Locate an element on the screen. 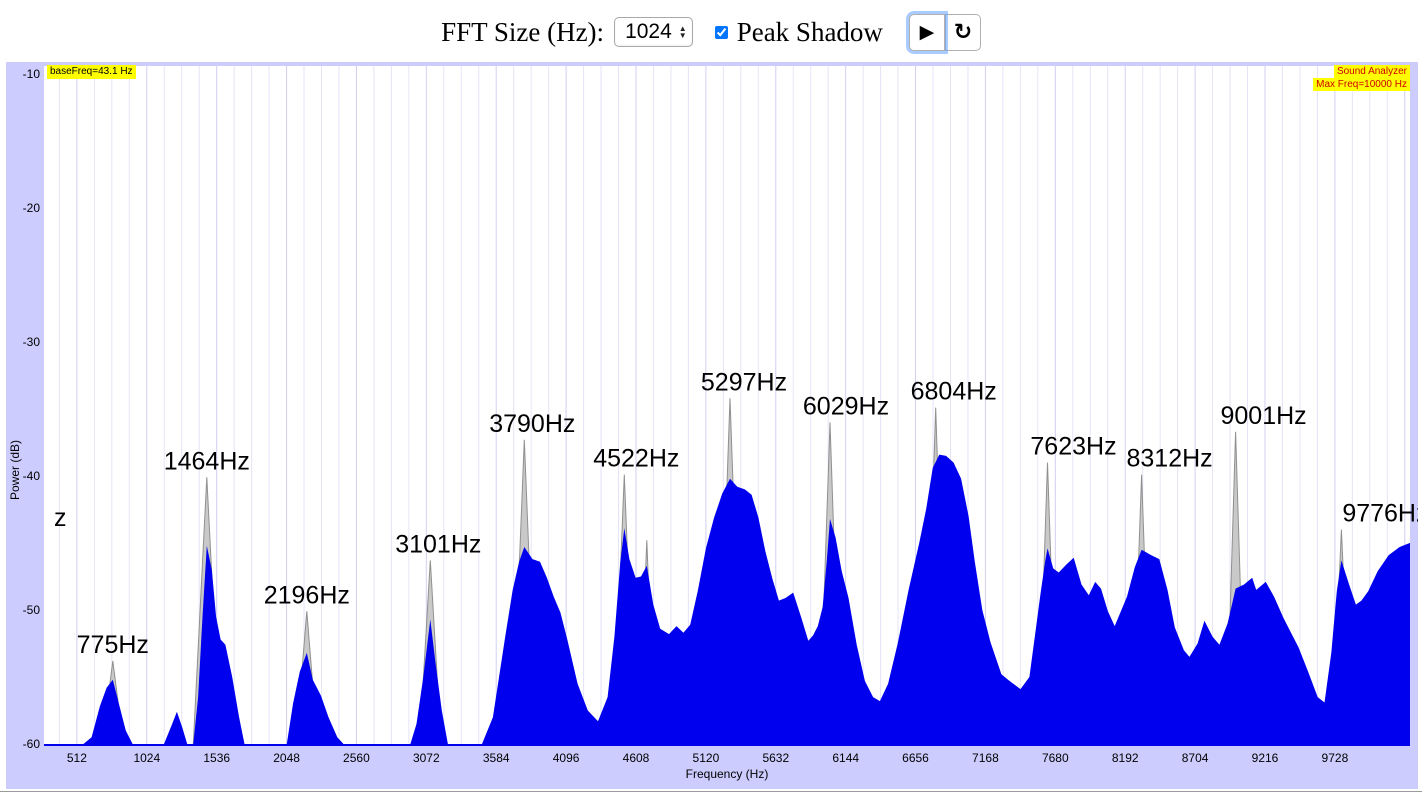 Image resolution: width=1422 pixels, height=800 pixels. peak-label: 3790Hz is located at coordinates (532, 424).